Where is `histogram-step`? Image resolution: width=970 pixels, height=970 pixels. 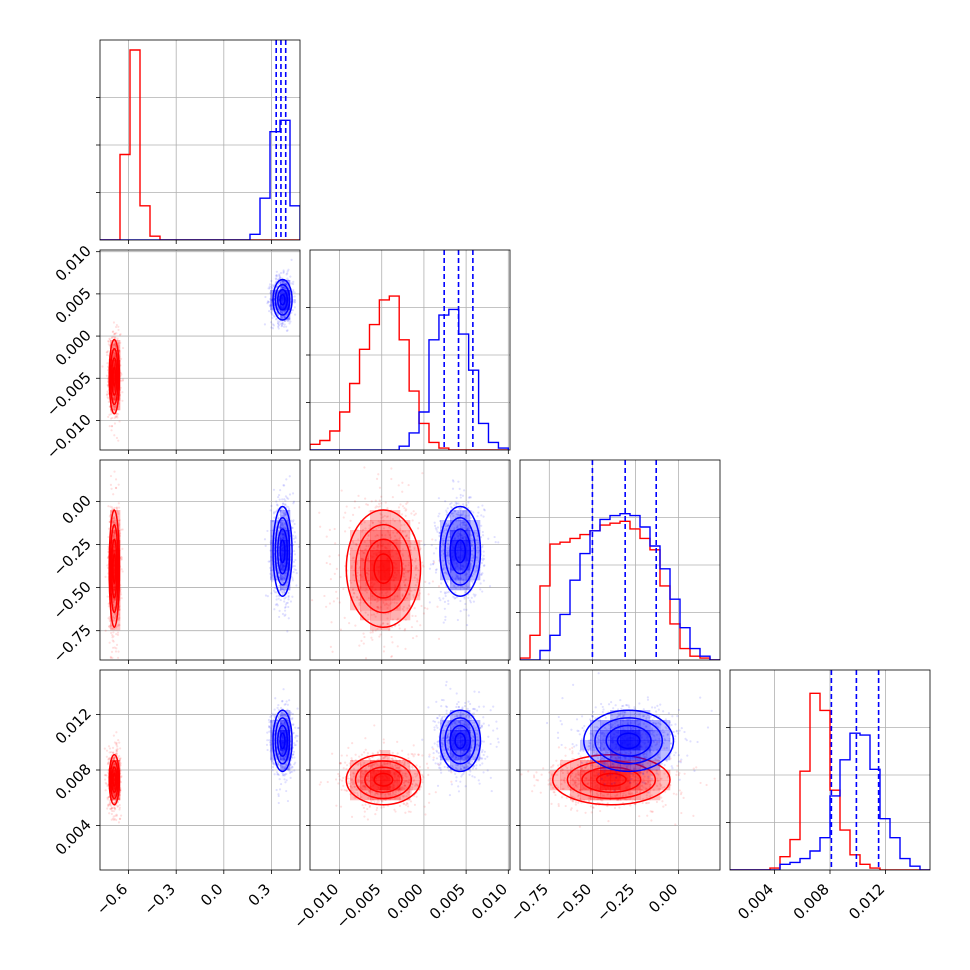 histogram-step is located at coordinates (620, 590).